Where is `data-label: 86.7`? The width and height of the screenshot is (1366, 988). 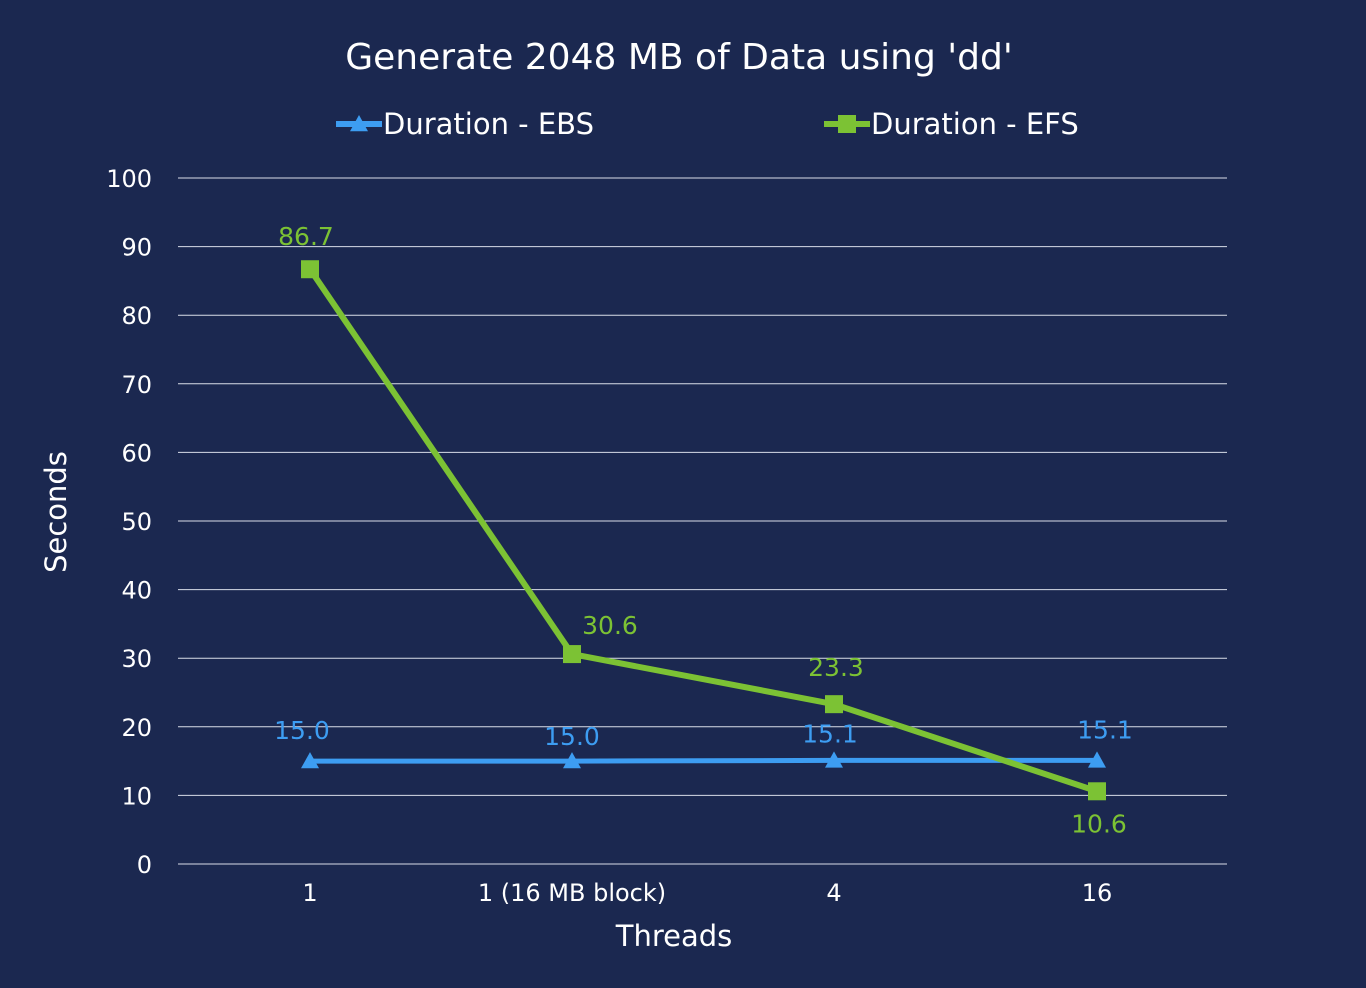 data-label: 86.7 is located at coordinates (306, 236).